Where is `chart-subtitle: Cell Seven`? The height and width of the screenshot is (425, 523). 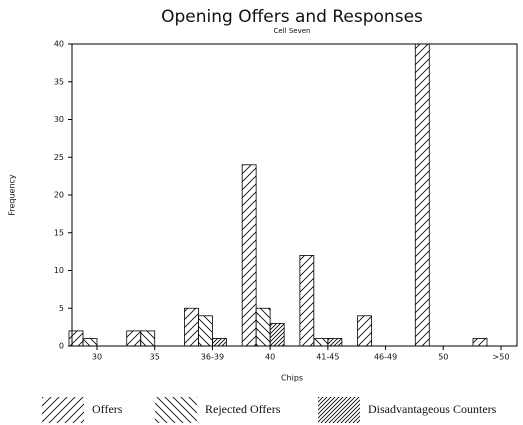
chart-subtitle: Cell Seven is located at coordinates (292, 31).